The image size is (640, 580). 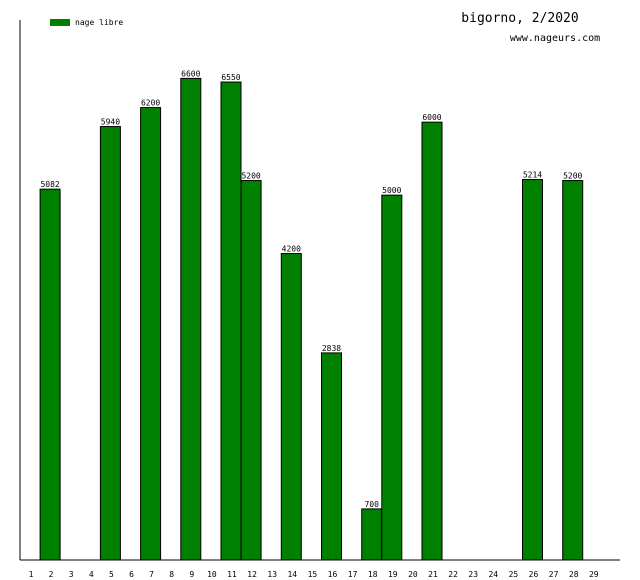 I want to click on x-tick-label: 6, so click(x=131, y=574).